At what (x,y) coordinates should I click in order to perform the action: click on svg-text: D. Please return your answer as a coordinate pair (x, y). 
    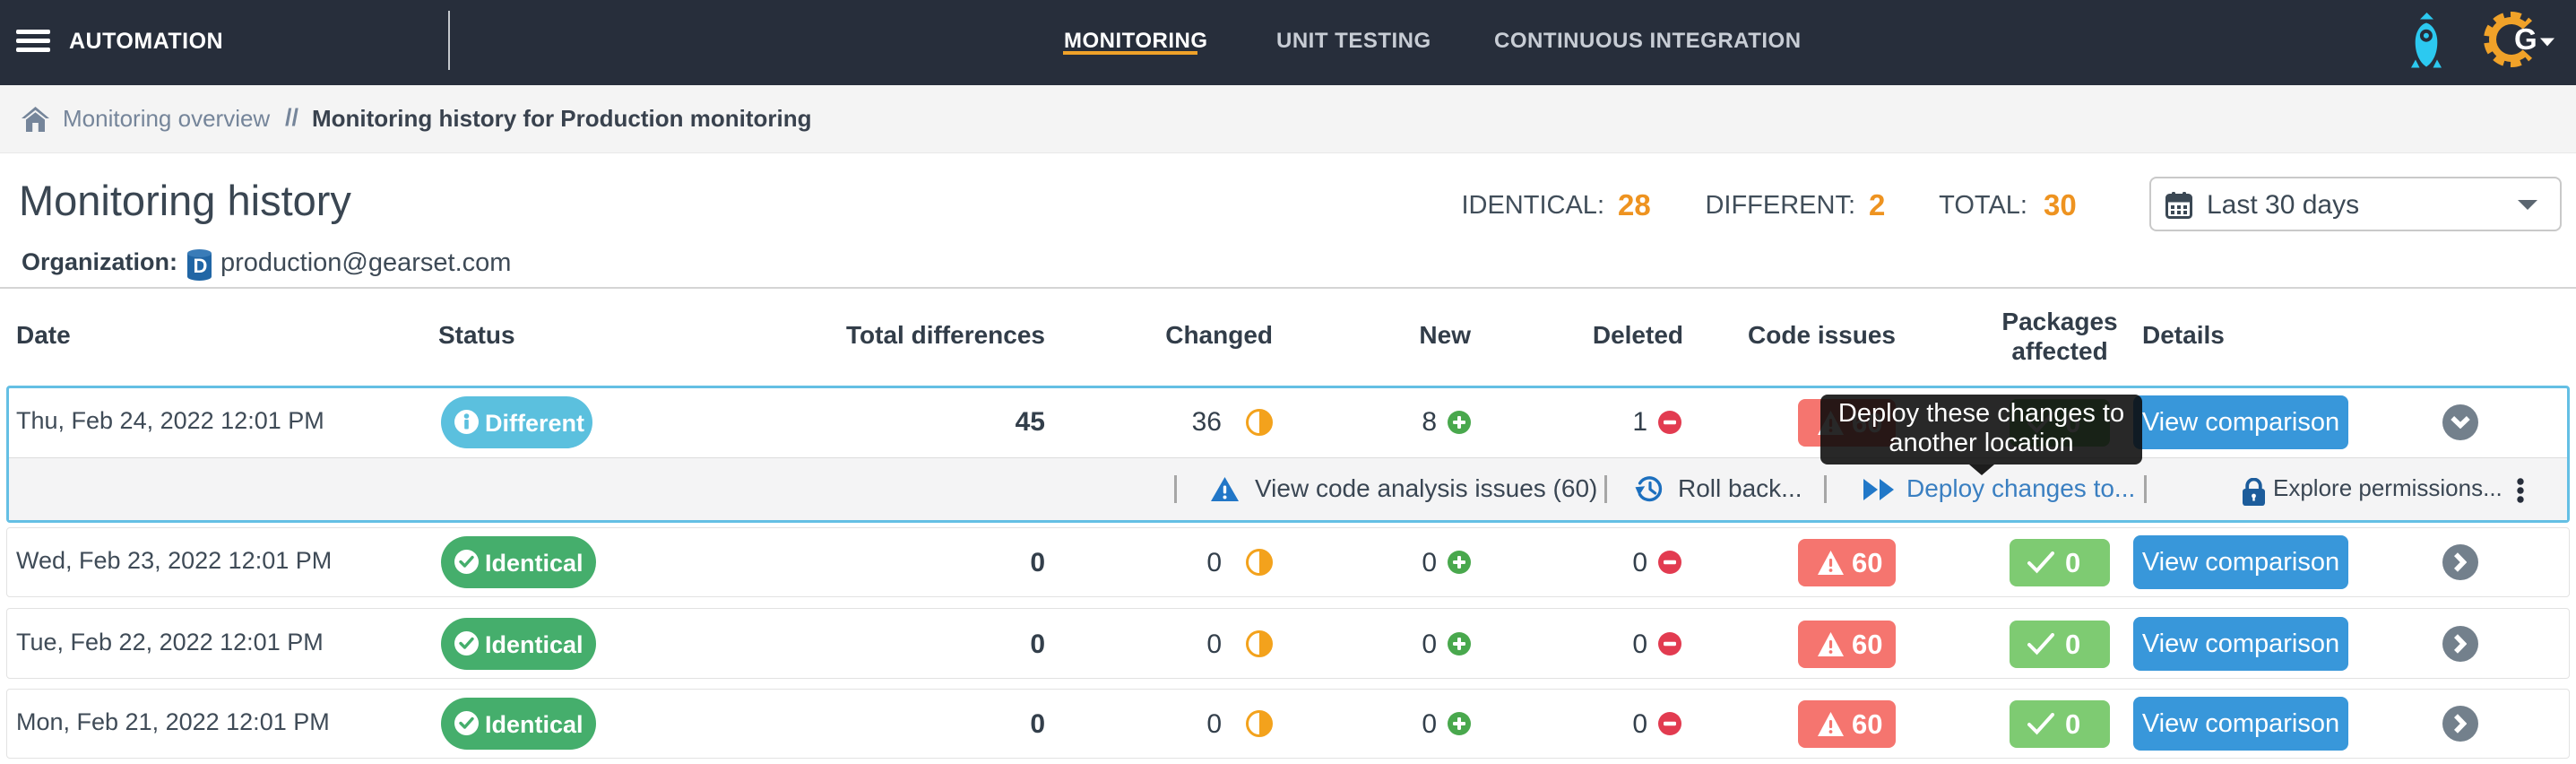
    Looking at the image, I should click on (201, 266).